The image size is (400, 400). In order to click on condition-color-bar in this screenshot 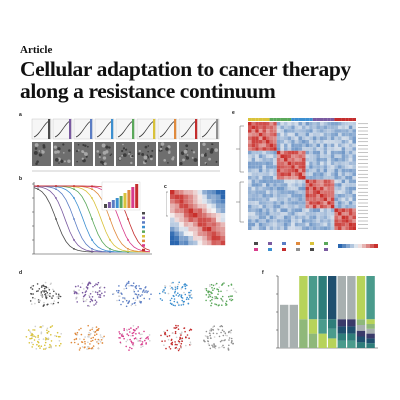, I will do `click(70, 129)`.